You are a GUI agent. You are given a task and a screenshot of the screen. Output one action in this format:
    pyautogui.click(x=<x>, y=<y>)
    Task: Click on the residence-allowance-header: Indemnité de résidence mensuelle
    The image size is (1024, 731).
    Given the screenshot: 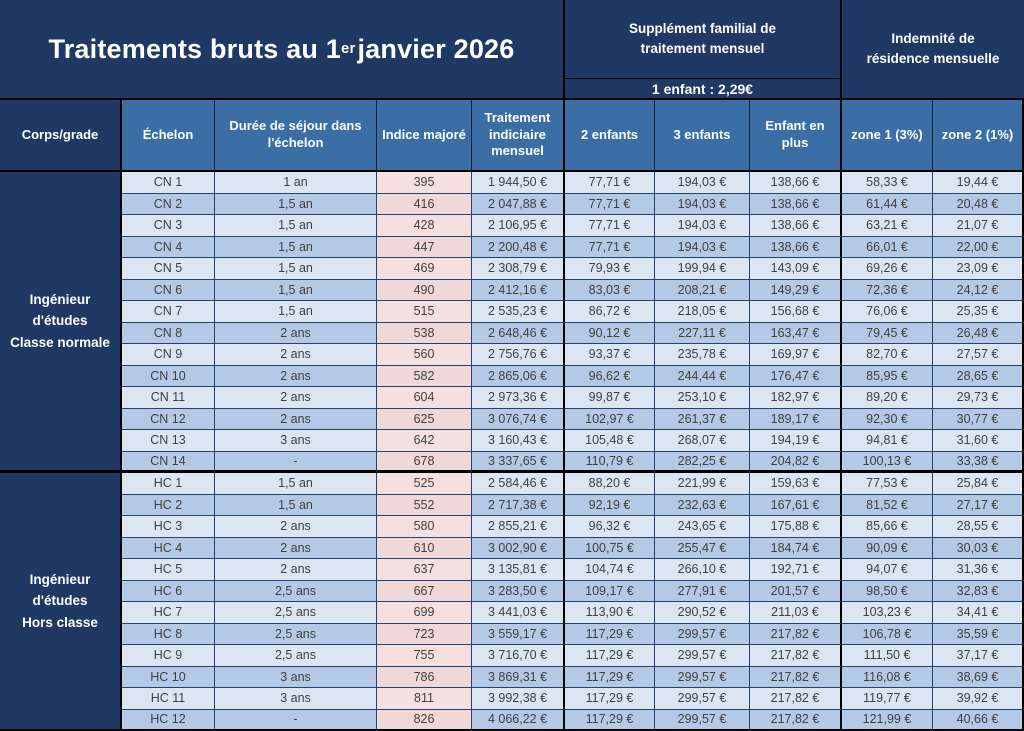 What is the action you would take?
    pyautogui.click(x=933, y=50)
    